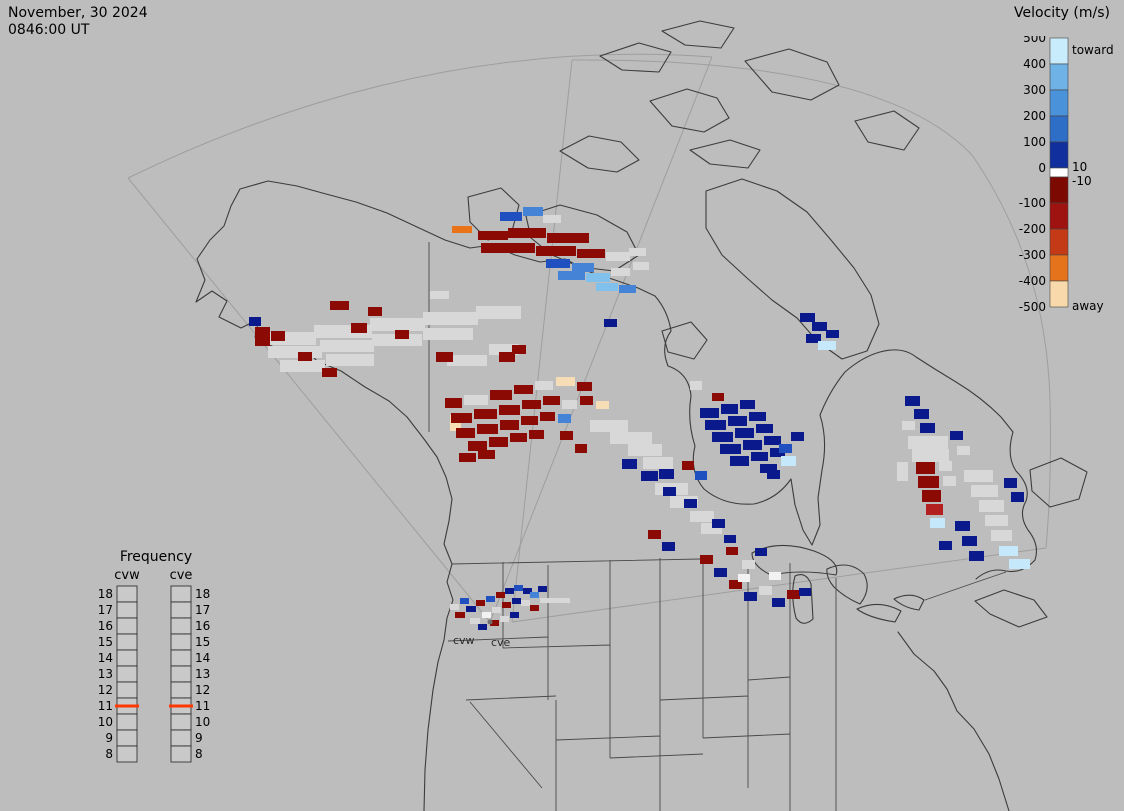  What do you see at coordinates (1082, 181) in the screenshot?
I see `svg-text: -10` at bounding box center [1082, 181].